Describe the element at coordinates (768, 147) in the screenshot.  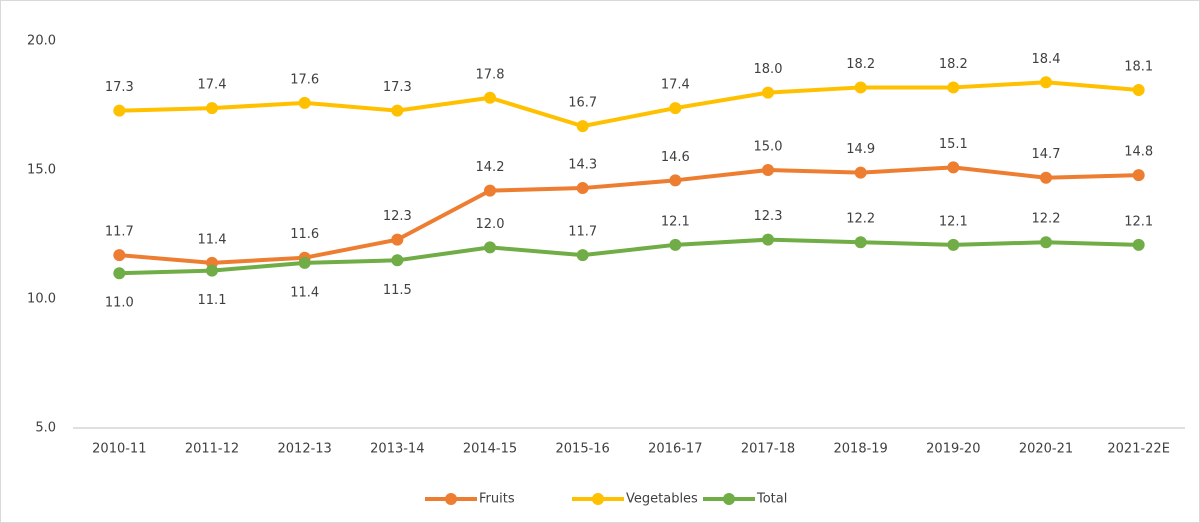
I see `data-label: 15.0` at that location.